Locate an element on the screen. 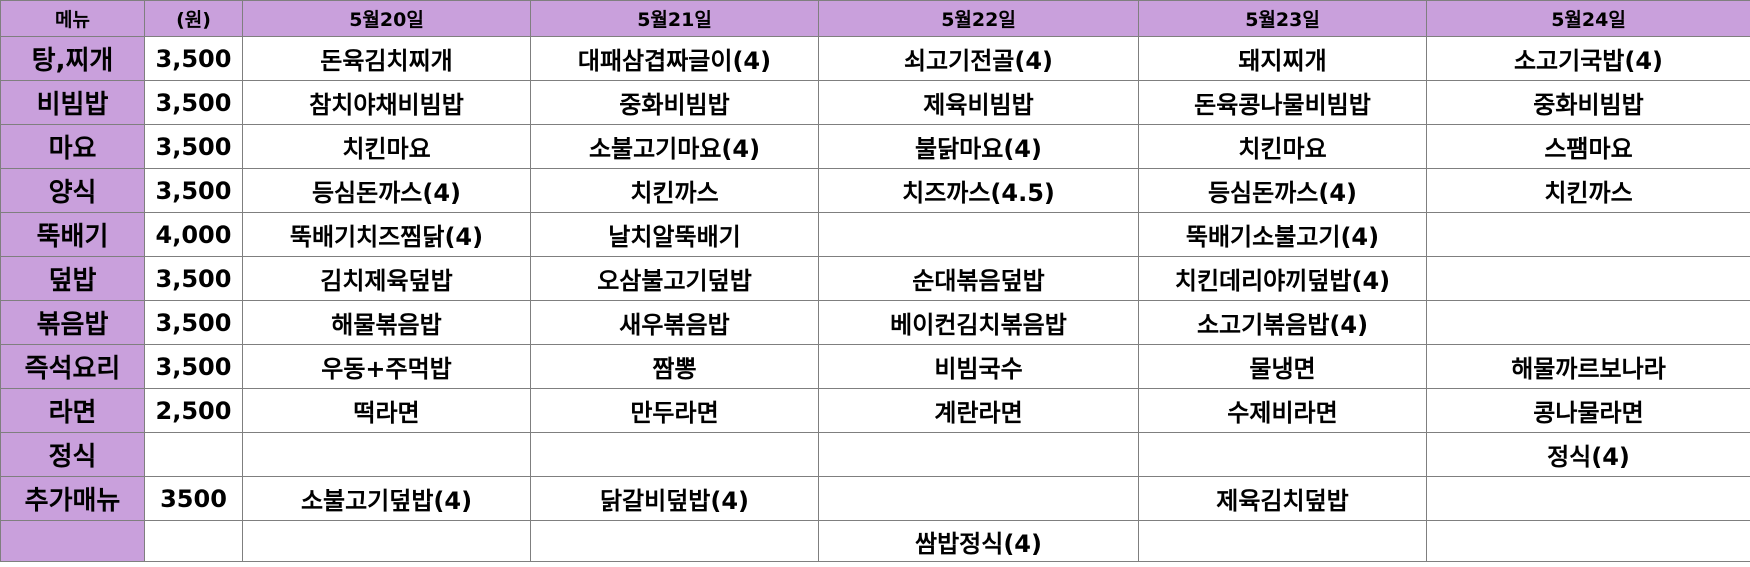  category-cell: 양식 is located at coordinates (72, 190).